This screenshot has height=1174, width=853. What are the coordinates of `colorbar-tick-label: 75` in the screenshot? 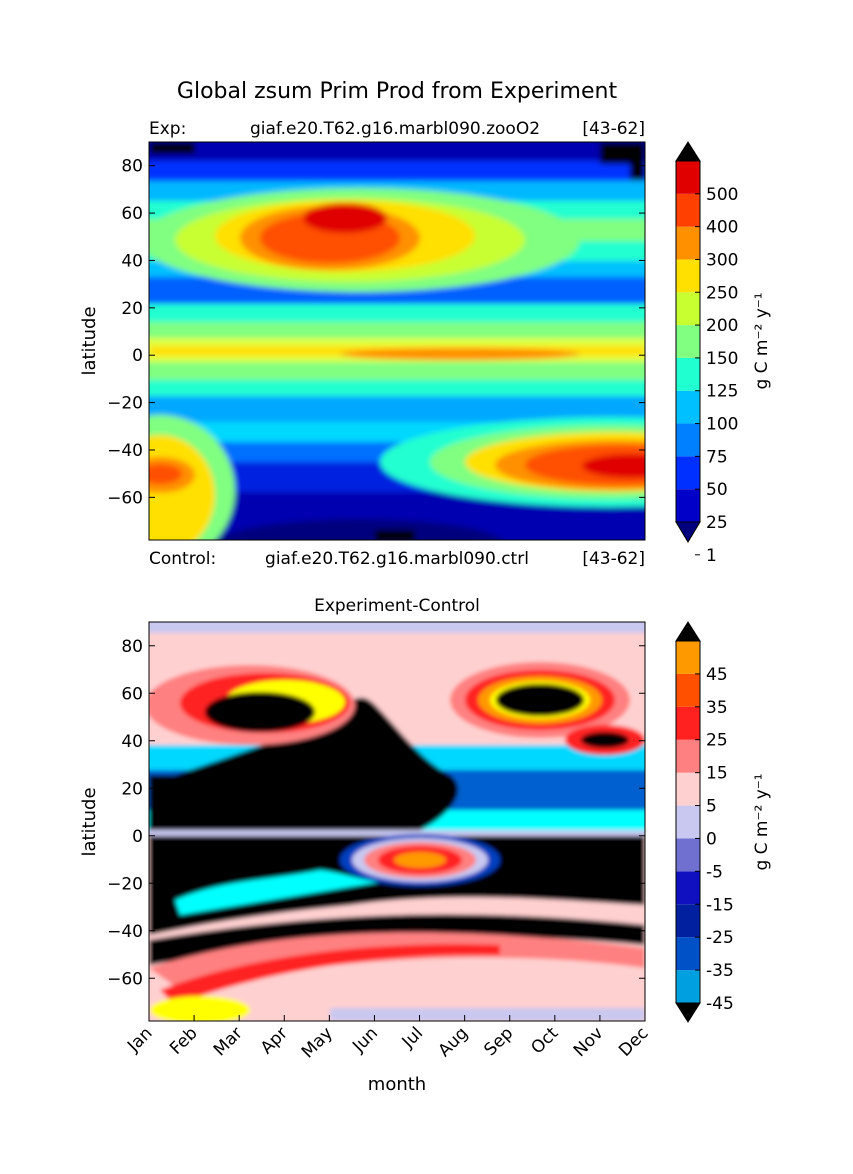 It's located at (717, 457).